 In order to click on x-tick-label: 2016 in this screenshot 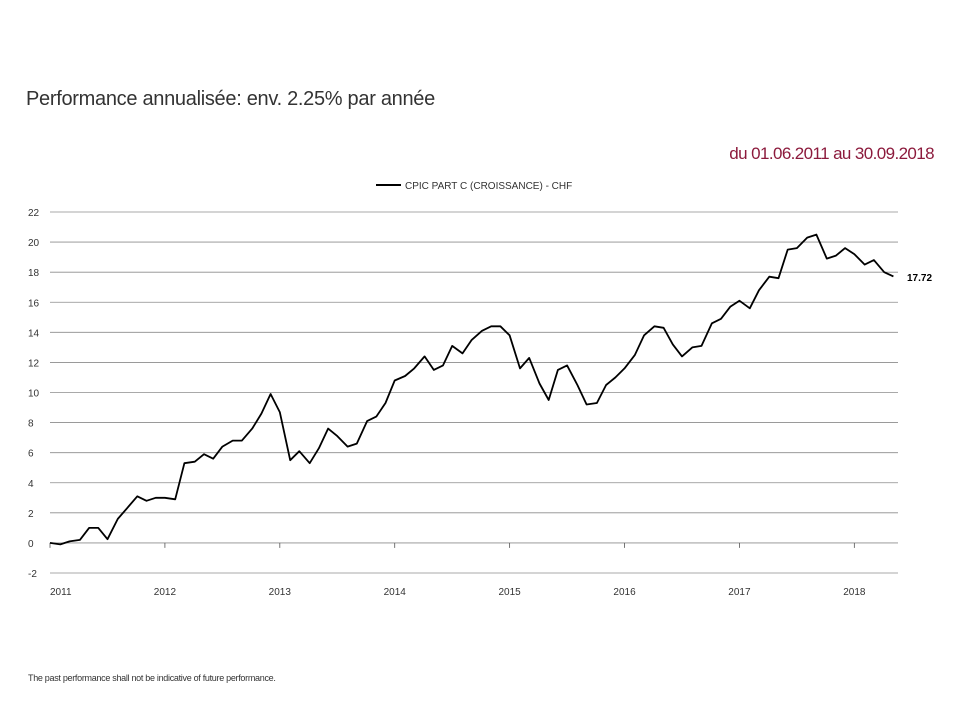, I will do `click(624, 592)`.